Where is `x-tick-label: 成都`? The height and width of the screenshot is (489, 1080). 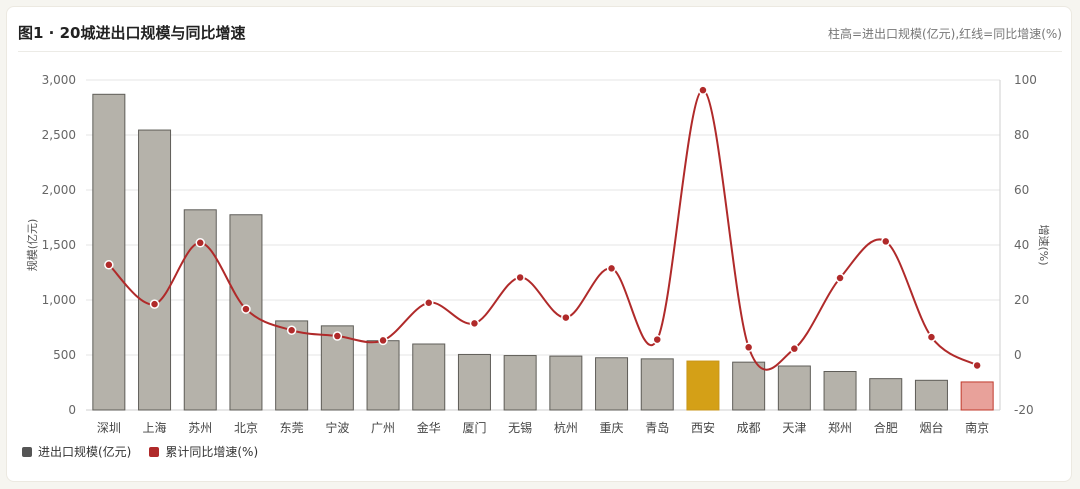
x-tick-label: 成都 is located at coordinates (749, 428).